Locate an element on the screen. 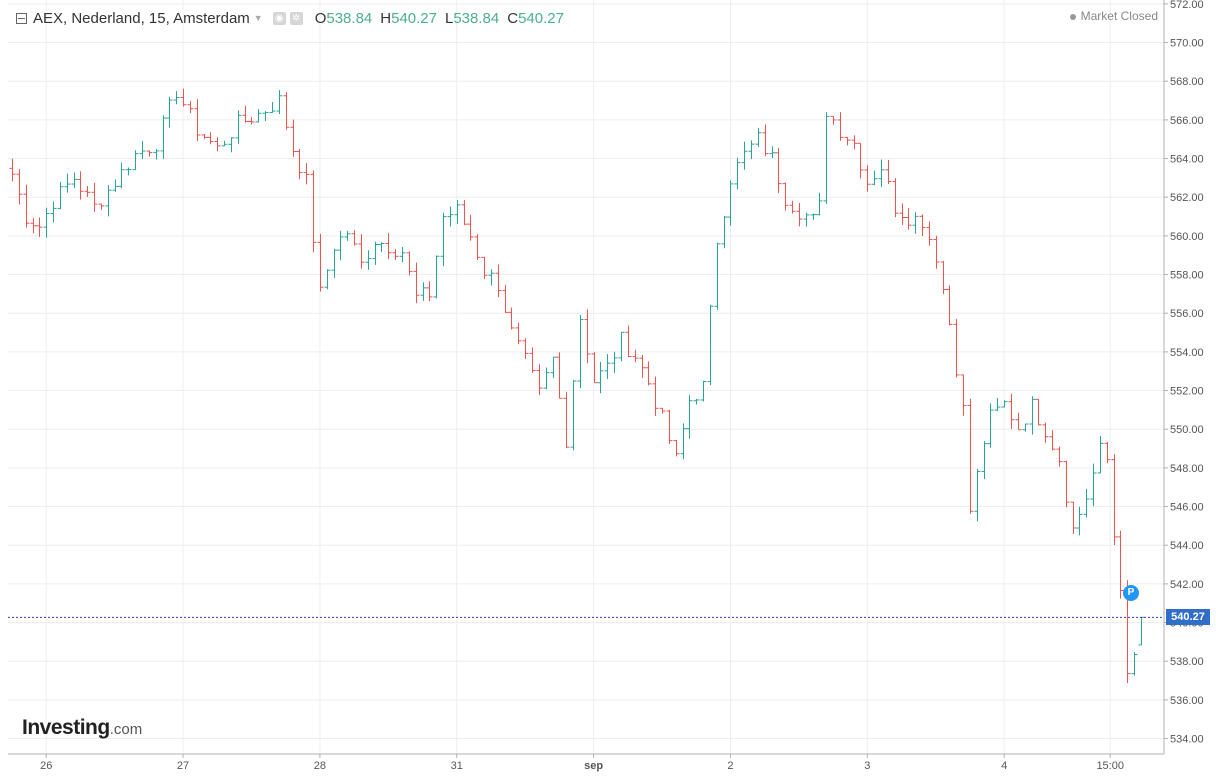 The height and width of the screenshot is (778, 1216). collapse-icon is located at coordinates (21, 18).